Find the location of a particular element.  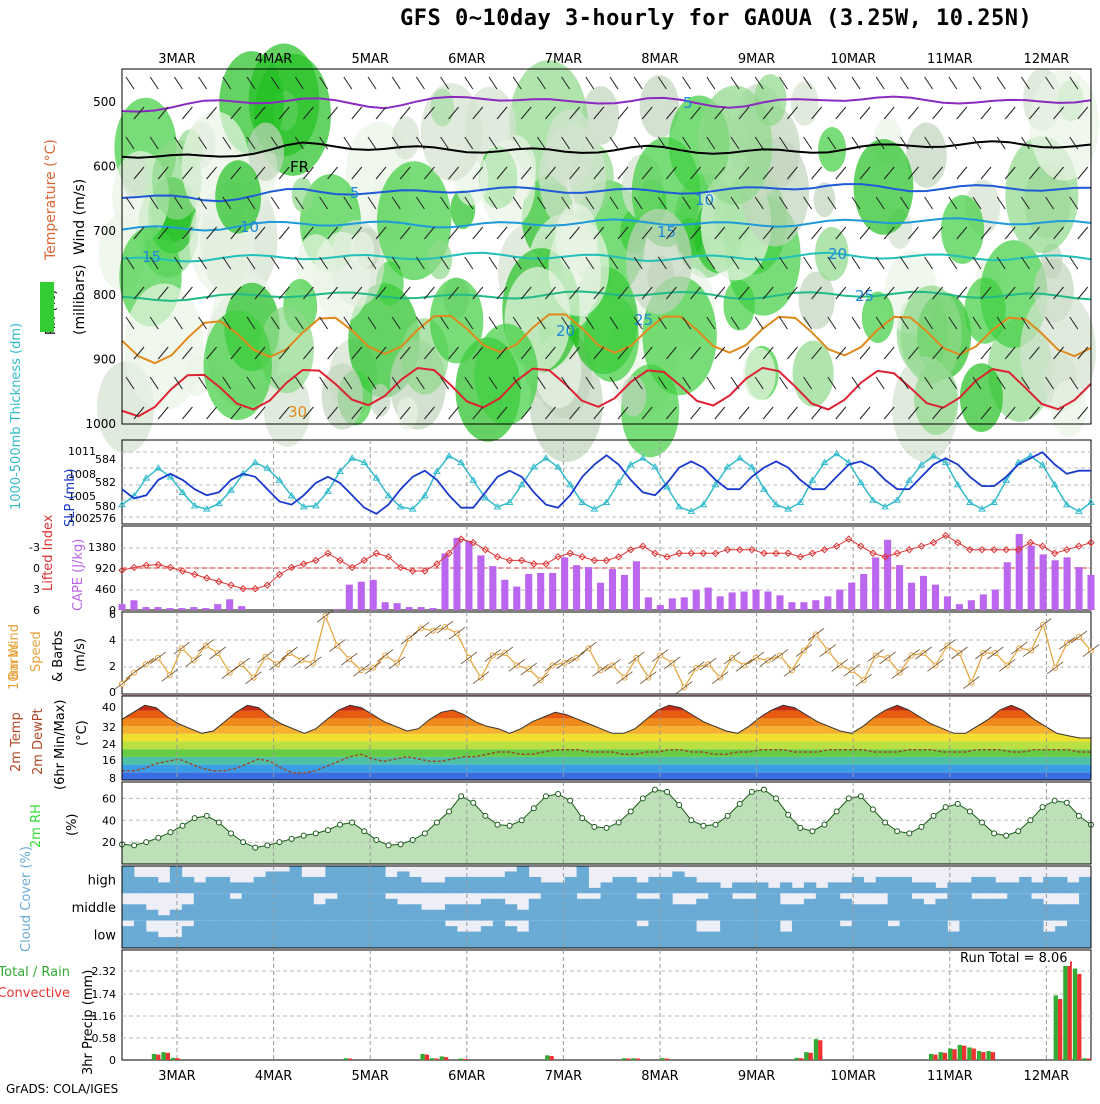

date-label-top: 4MAR is located at coordinates (273, 59).